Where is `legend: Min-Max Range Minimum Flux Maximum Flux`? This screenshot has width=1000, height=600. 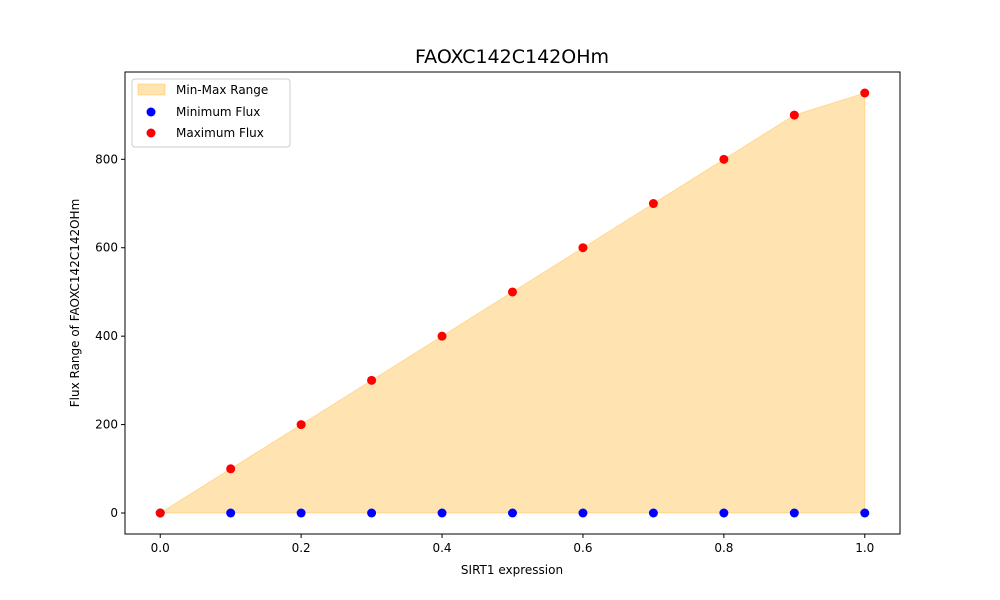
legend: Min-Max Range Minimum Flux Maximum Flux is located at coordinates (211, 113).